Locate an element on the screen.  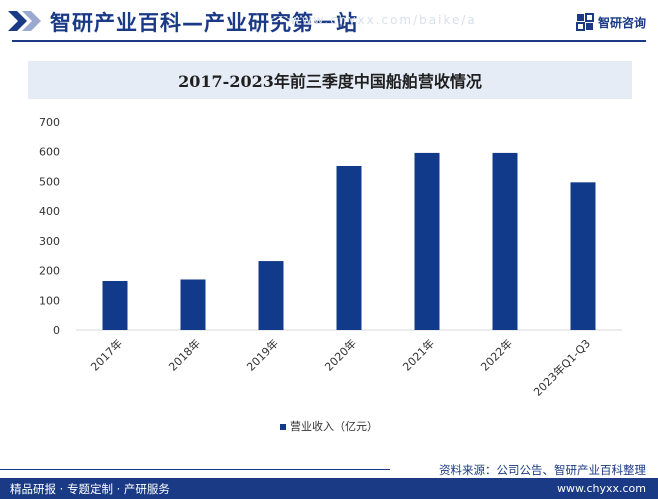
y-tick-label: 0 is located at coordinates (56, 330).